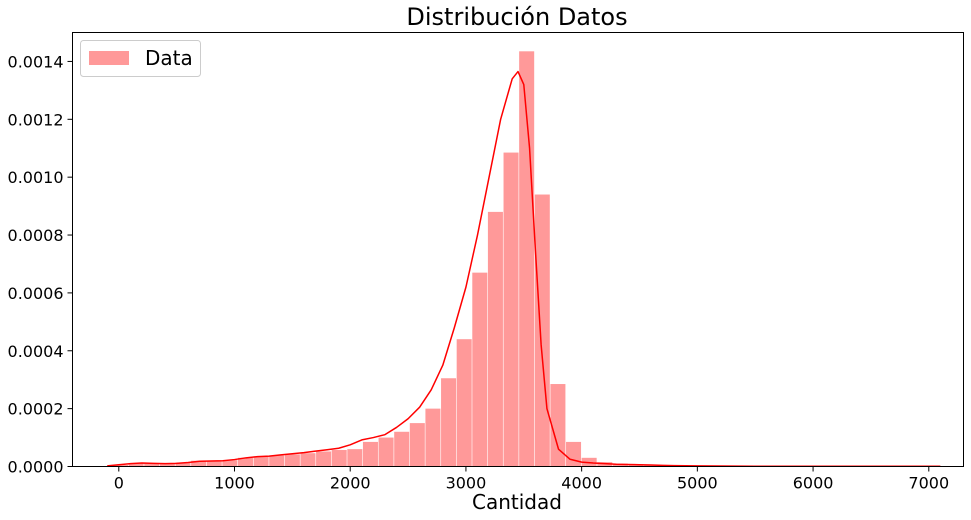 This screenshot has width=971, height=520. What do you see at coordinates (36, 177) in the screenshot?
I see `y-tick-label: 0.0010` at bounding box center [36, 177].